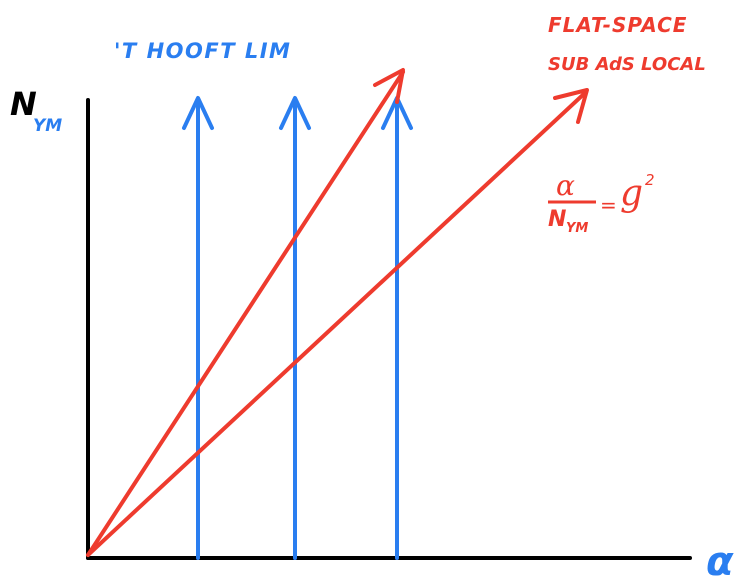 The image size is (740, 586). What do you see at coordinates (617, 25) in the screenshot?
I see `flat-space-label-line1: FLAT-SPACE` at bounding box center [617, 25].